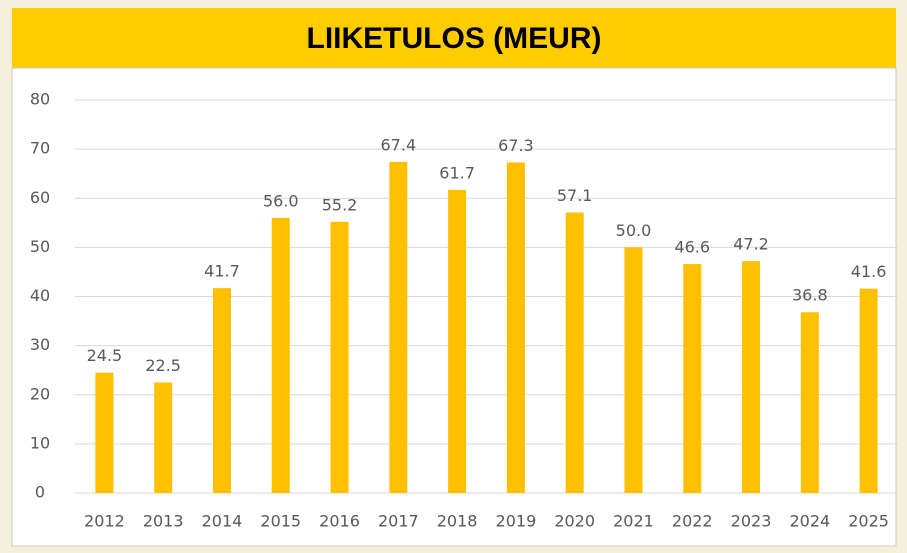 This screenshot has height=553, width=907. I want to click on data-label: 22.5, so click(163, 365).